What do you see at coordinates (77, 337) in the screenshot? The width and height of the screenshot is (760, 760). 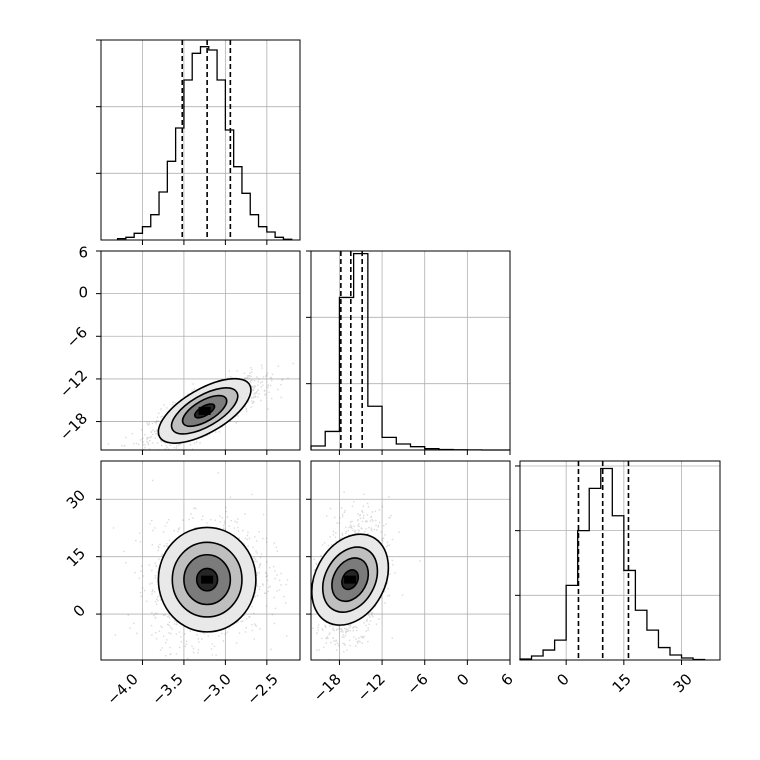 I see `ytick-label: −6` at bounding box center [77, 337].